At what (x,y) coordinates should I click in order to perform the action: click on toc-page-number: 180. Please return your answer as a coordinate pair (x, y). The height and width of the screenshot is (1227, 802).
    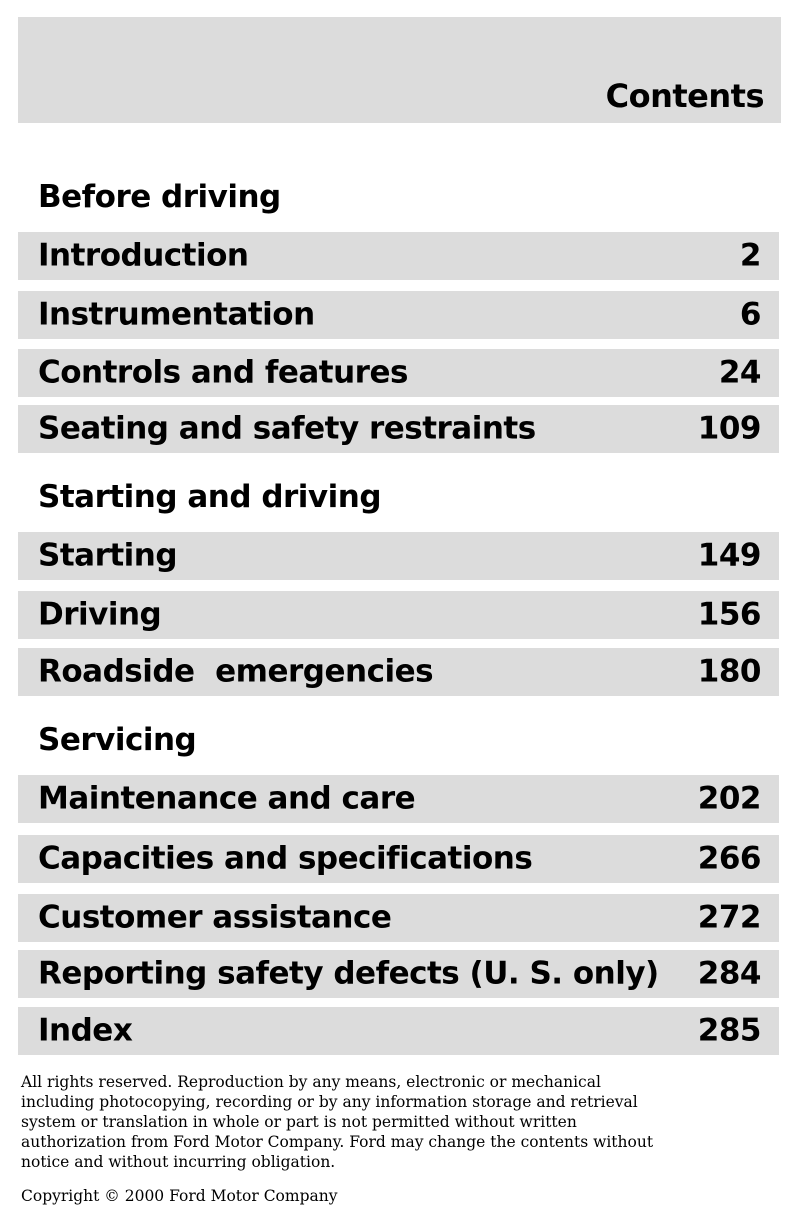
    Looking at the image, I should click on (729, 671).